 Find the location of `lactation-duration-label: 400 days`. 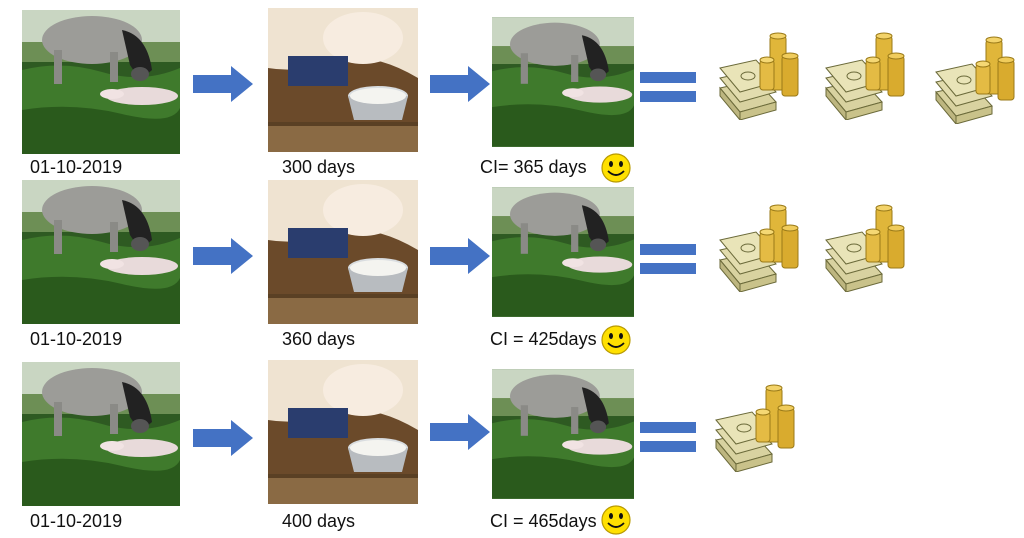

lactation-duration-label: 400 days is located at coordinates (319, 521).